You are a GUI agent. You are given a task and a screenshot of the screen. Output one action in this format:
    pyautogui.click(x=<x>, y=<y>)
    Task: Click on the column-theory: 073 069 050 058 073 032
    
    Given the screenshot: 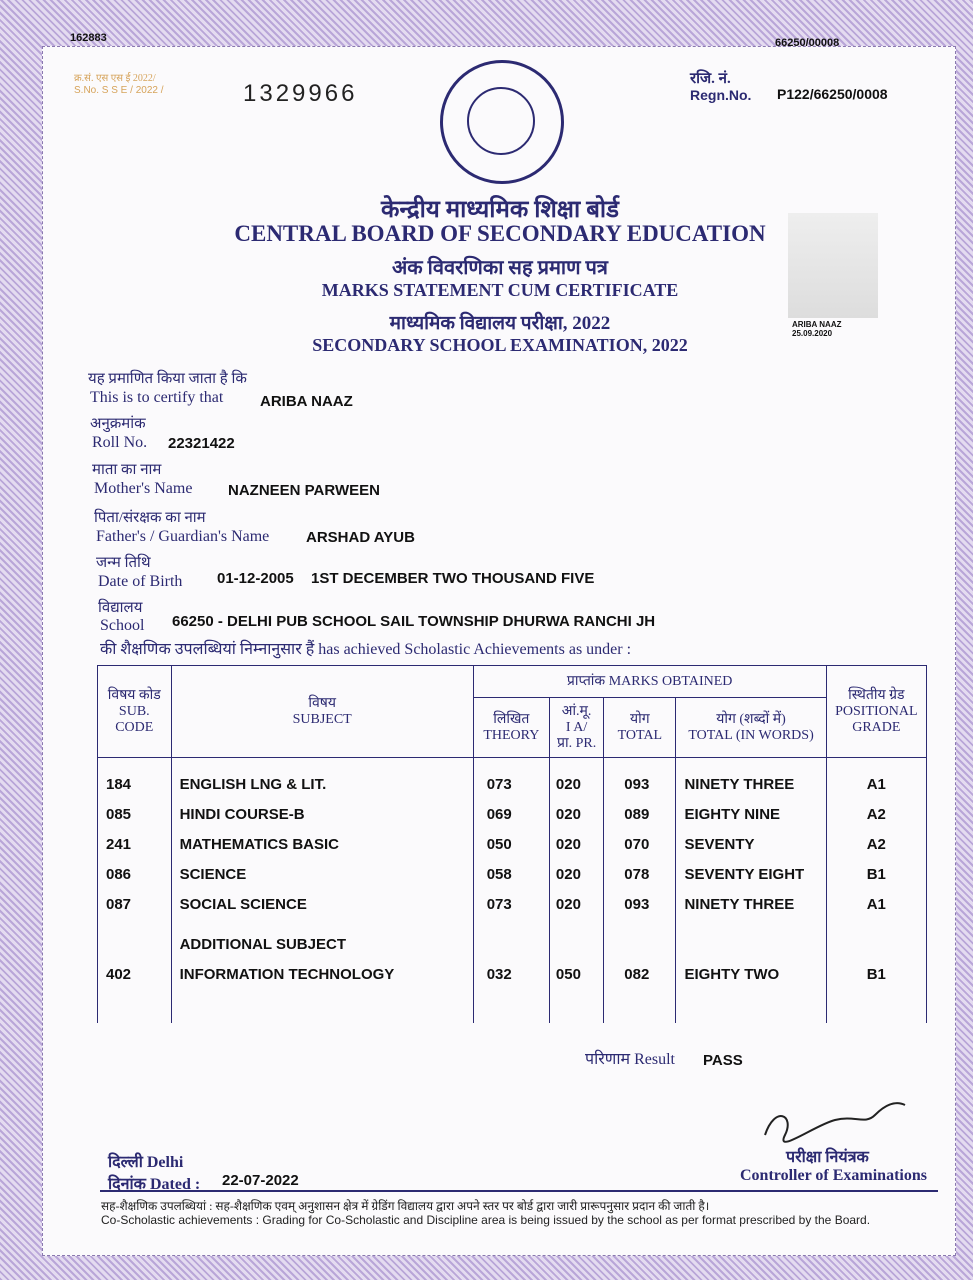 What is the action you would take?
    pyautogui.click(x=511, y=890)
    